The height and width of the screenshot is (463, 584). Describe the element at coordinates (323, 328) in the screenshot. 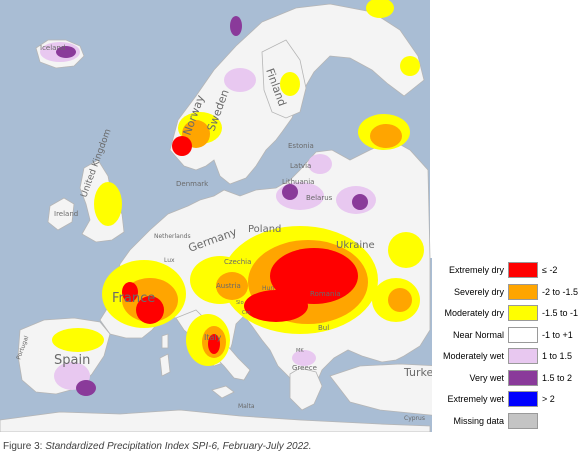

I see `country-label-bul: Bul` at that location.